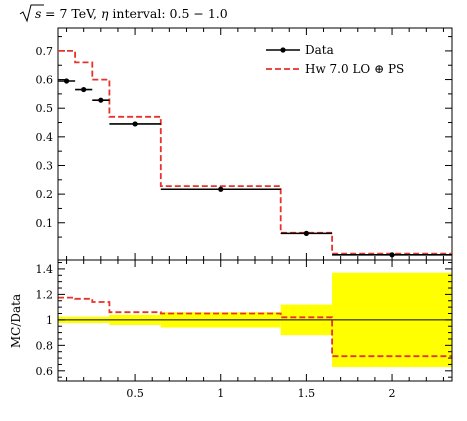 The width and height of the screenshot is (467, 421). Describe the element at coordinates (45, 108) in the screenshot. I see `main-y-tick-label: 0.5` at that location.